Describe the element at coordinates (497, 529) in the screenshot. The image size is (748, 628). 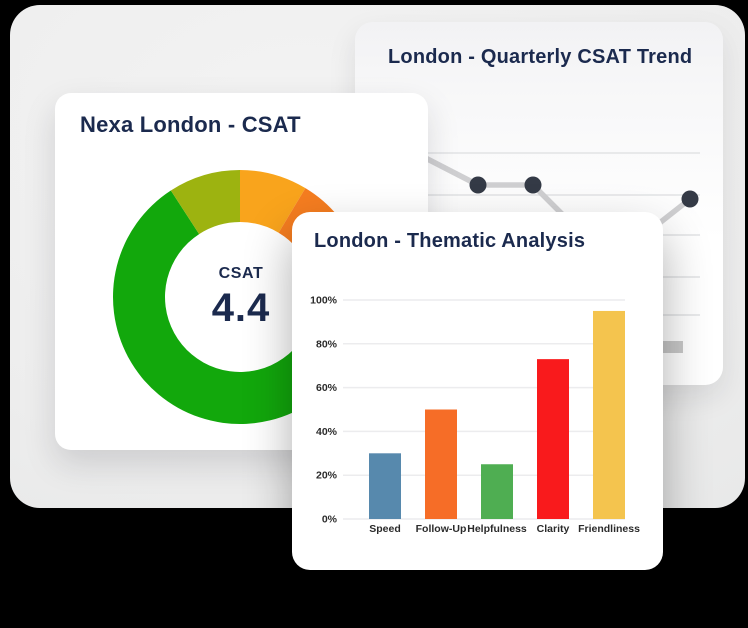
I see `bar-label-helpfulness: Helpfulness` at that location.